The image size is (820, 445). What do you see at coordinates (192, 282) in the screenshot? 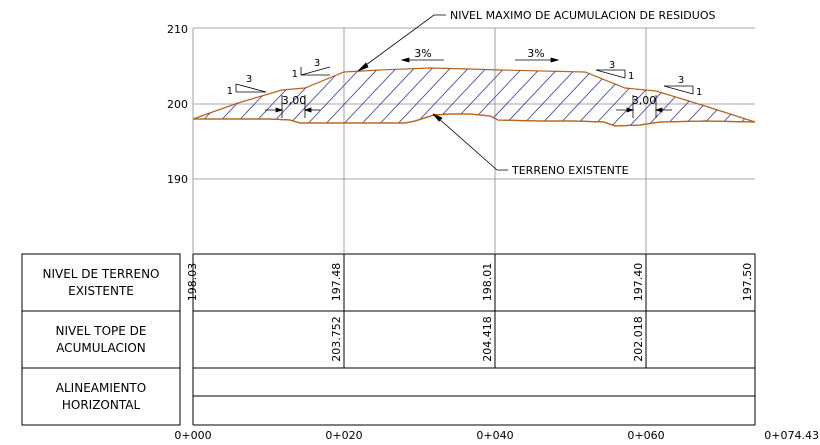
I see `table-value: 198.03` at bounding box center [192, 282].